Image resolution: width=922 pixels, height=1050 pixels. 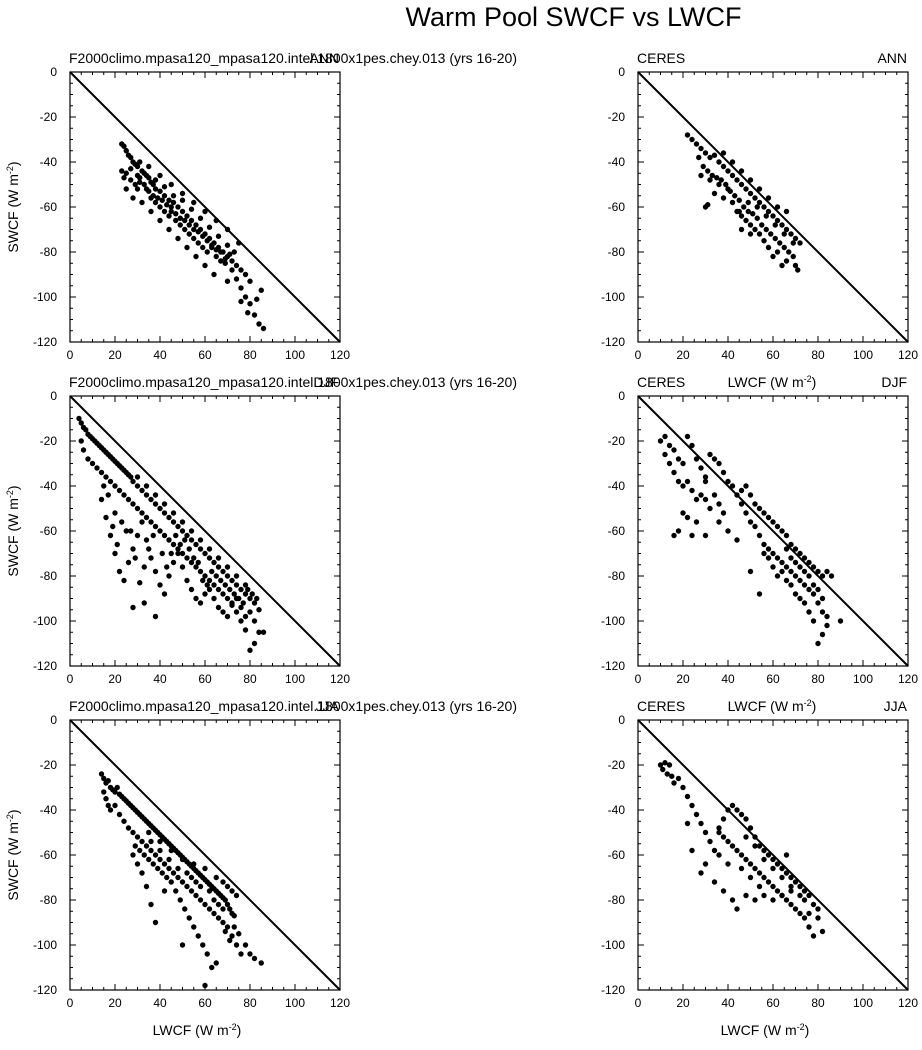 What do you see at coordinates (49, 252) in the screenshot?
I see `y-tick-label: -80` at bounding box center [49, 252].